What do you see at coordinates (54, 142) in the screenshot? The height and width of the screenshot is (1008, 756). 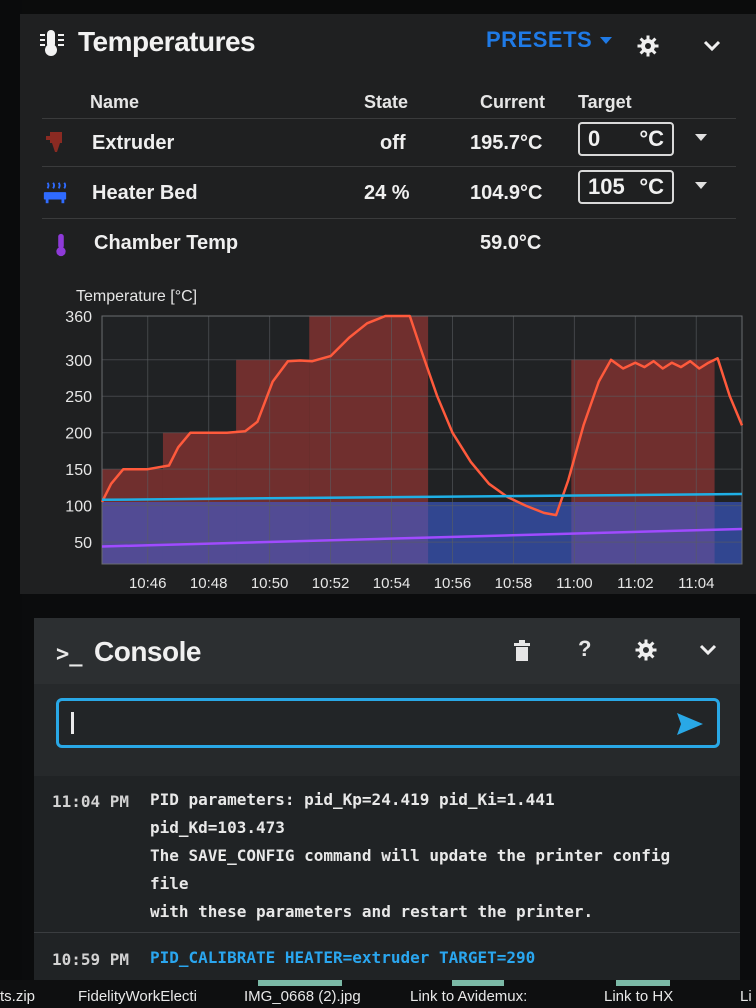 I see `extruder-icon` at bounding box center [54, 142].